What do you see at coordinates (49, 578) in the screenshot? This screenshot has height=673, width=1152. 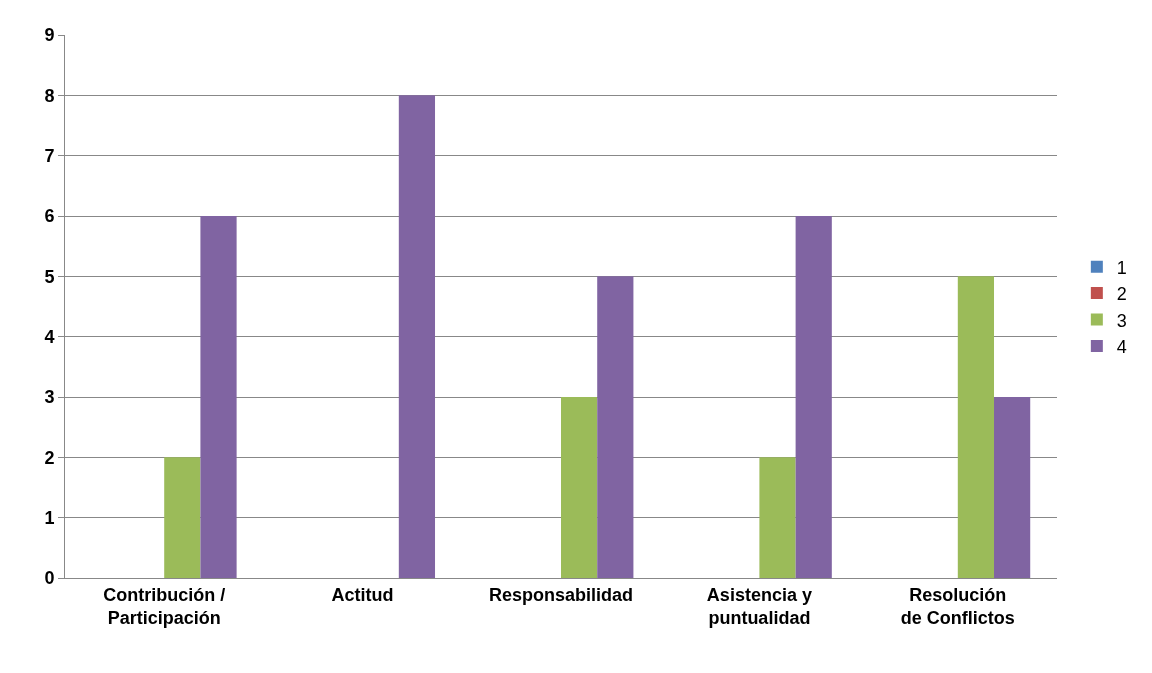 I see `y-tick-label: 0` at bounding box center [49, 578].